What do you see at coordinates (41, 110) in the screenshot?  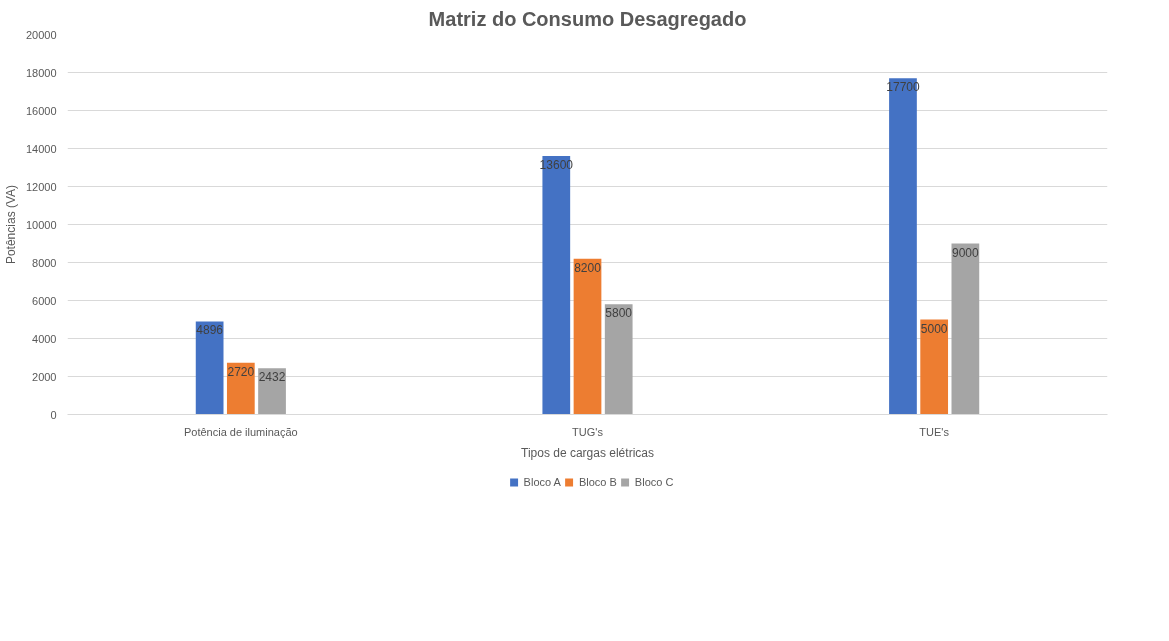 I see `y-tick-label: 16000` at bounding box center [41, 110].